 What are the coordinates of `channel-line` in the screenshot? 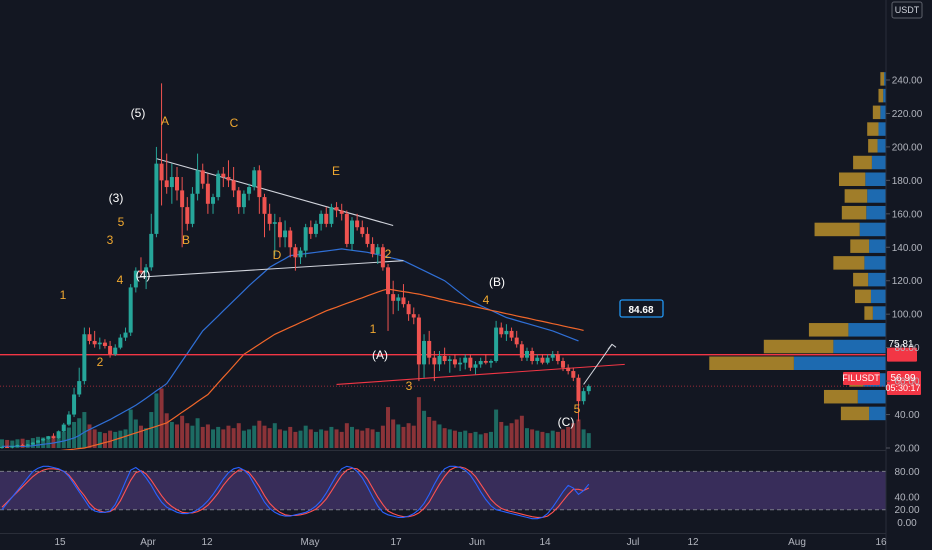 It's located at (480, 374).